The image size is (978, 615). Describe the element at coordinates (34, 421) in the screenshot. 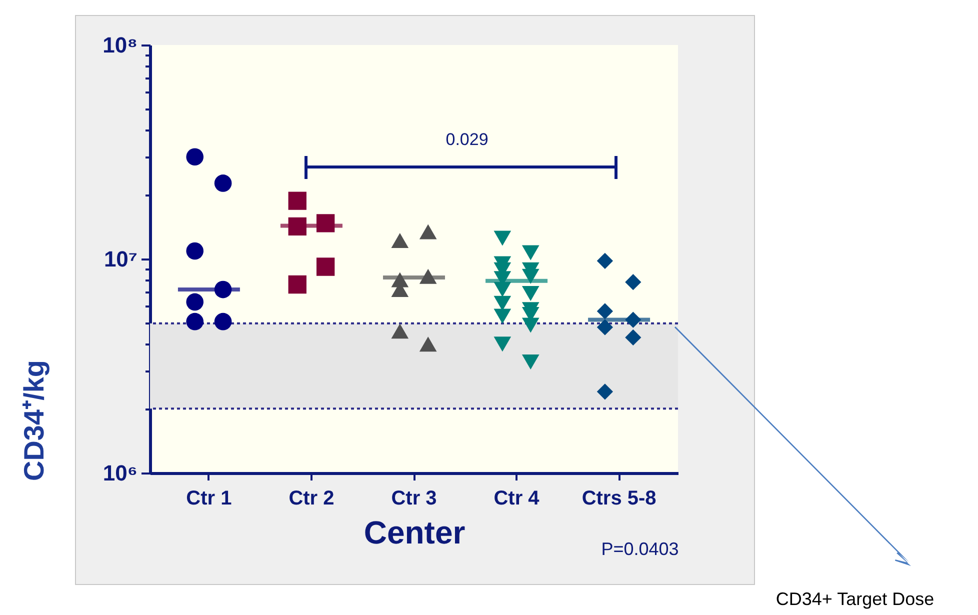

I see `y-axis-title: CD34⁺/kg` at that location.